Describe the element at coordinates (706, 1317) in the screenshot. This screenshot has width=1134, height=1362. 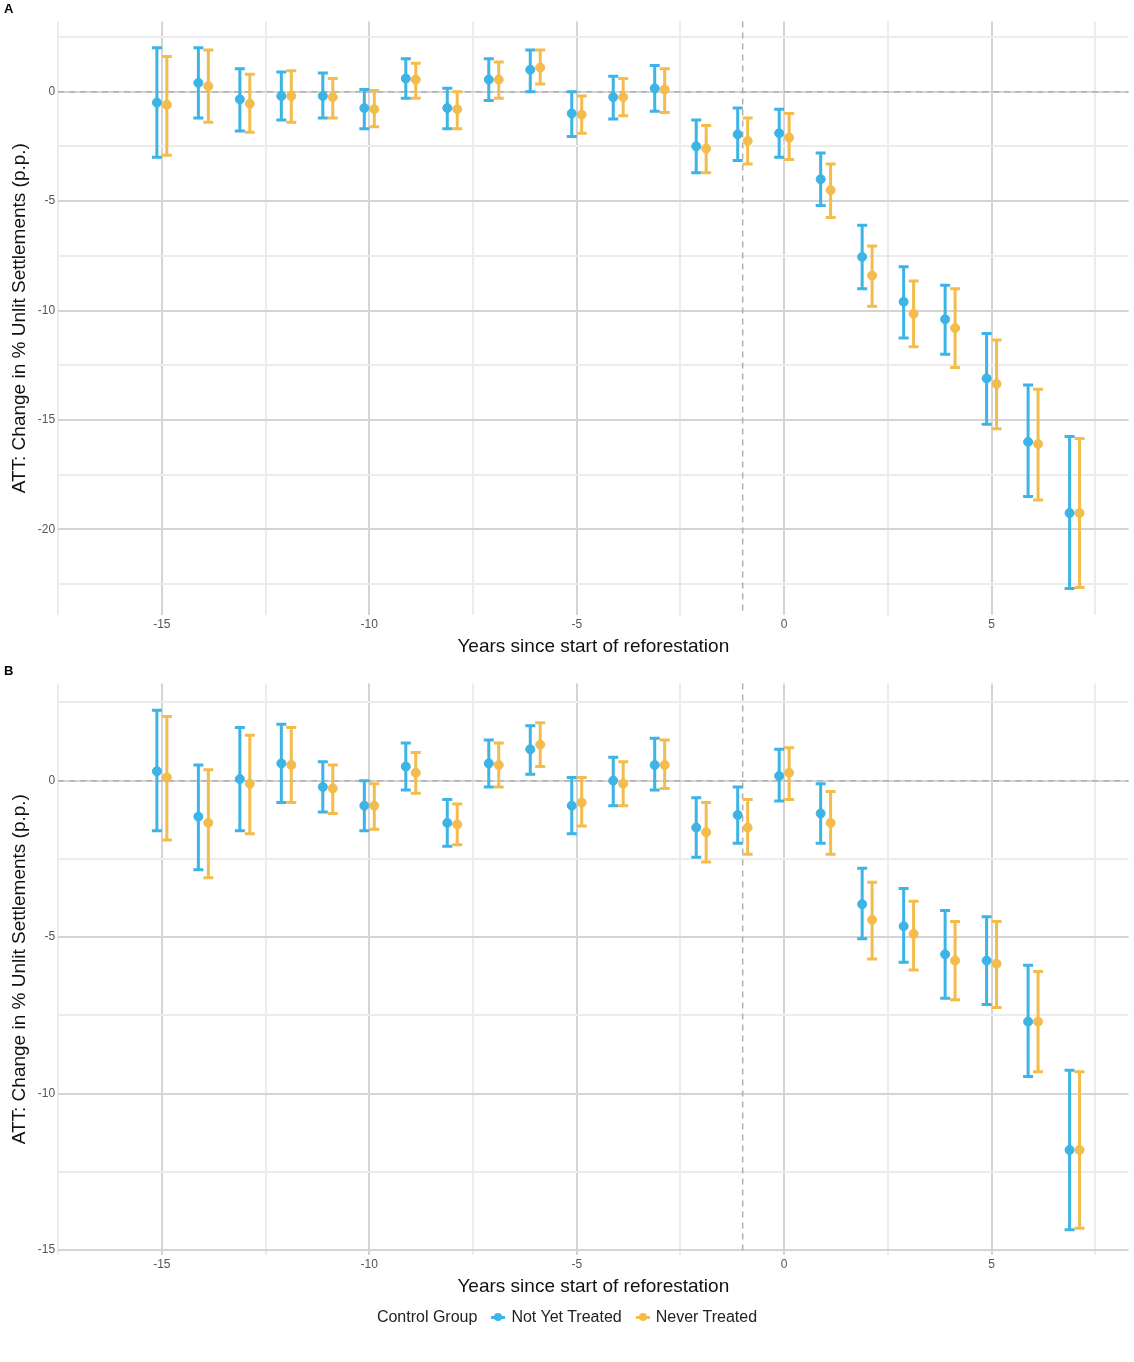
I see `legend-label: Never Treated` at that location.